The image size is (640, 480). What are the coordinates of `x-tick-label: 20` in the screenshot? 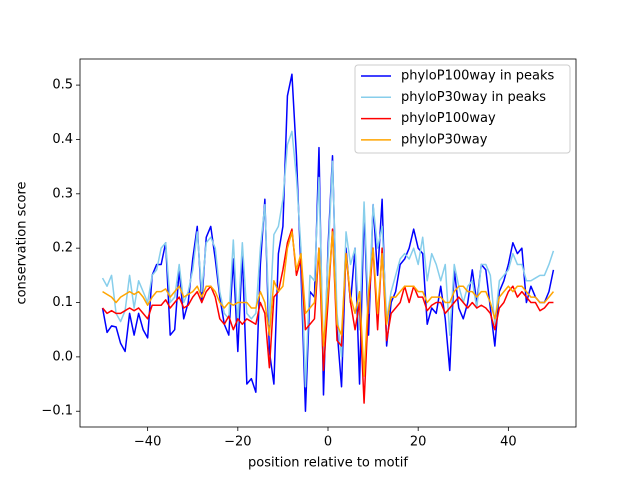 It's located at (418, 442).